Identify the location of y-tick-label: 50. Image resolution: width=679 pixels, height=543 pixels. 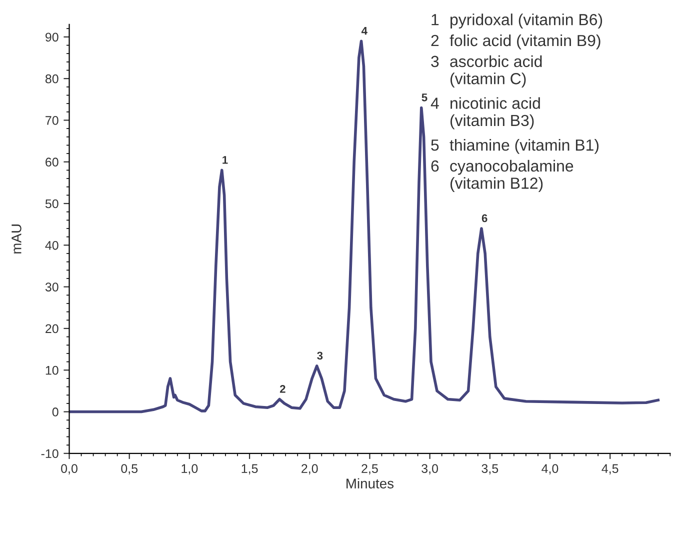
(51, 203).